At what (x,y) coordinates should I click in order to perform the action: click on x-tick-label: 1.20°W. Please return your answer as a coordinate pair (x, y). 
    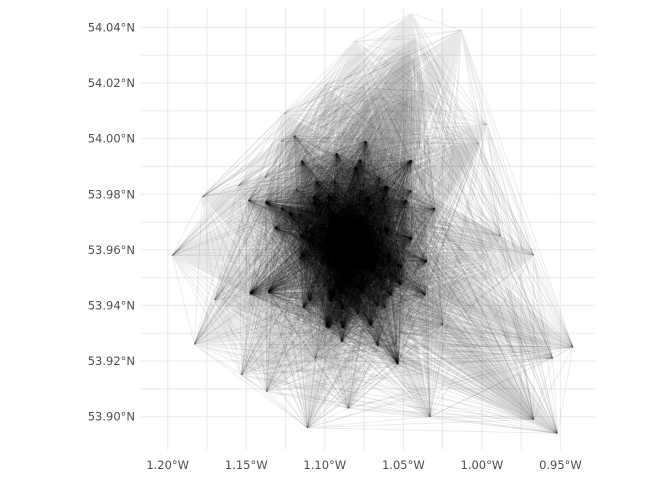
    Looking at the image, I should click on (167, 465).